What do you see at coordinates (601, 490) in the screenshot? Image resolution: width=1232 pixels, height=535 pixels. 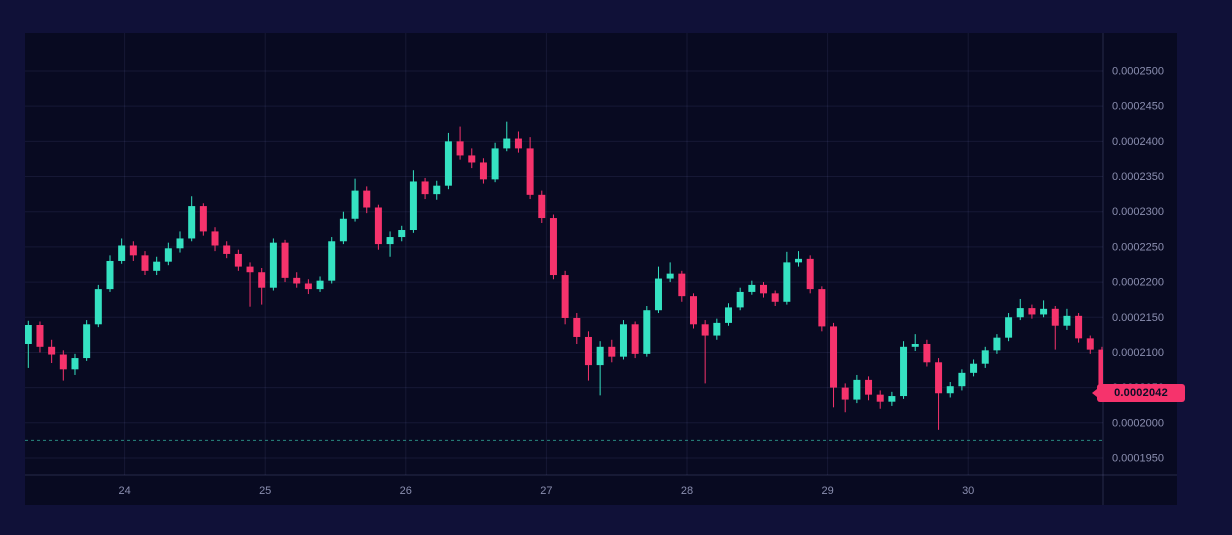 I see `time-axis` at bounding box center [601, 490].